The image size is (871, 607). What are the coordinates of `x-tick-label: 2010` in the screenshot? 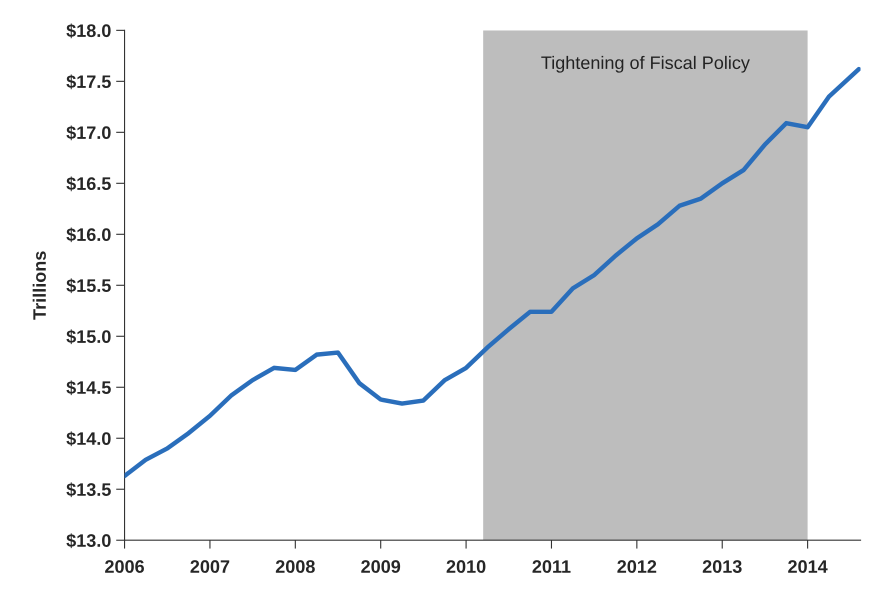 It's located at (466, 566).